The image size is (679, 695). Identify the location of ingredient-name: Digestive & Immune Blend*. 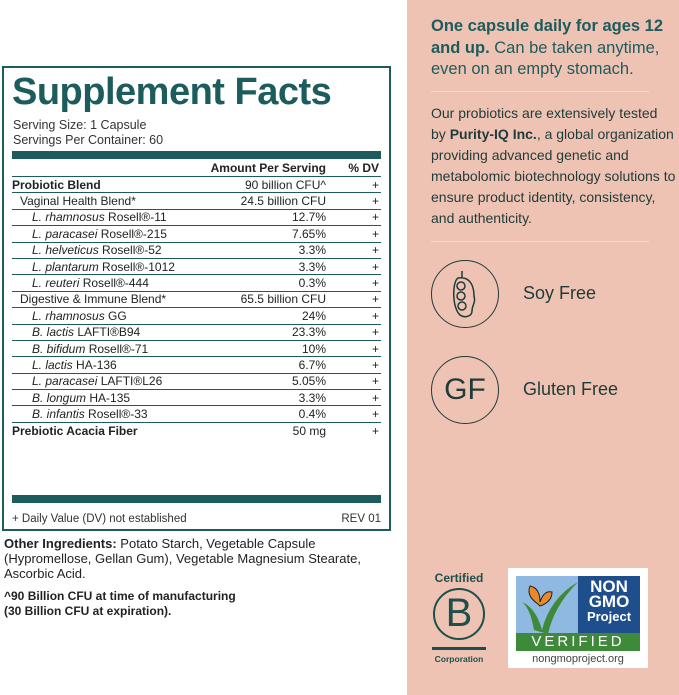
(93, 299).